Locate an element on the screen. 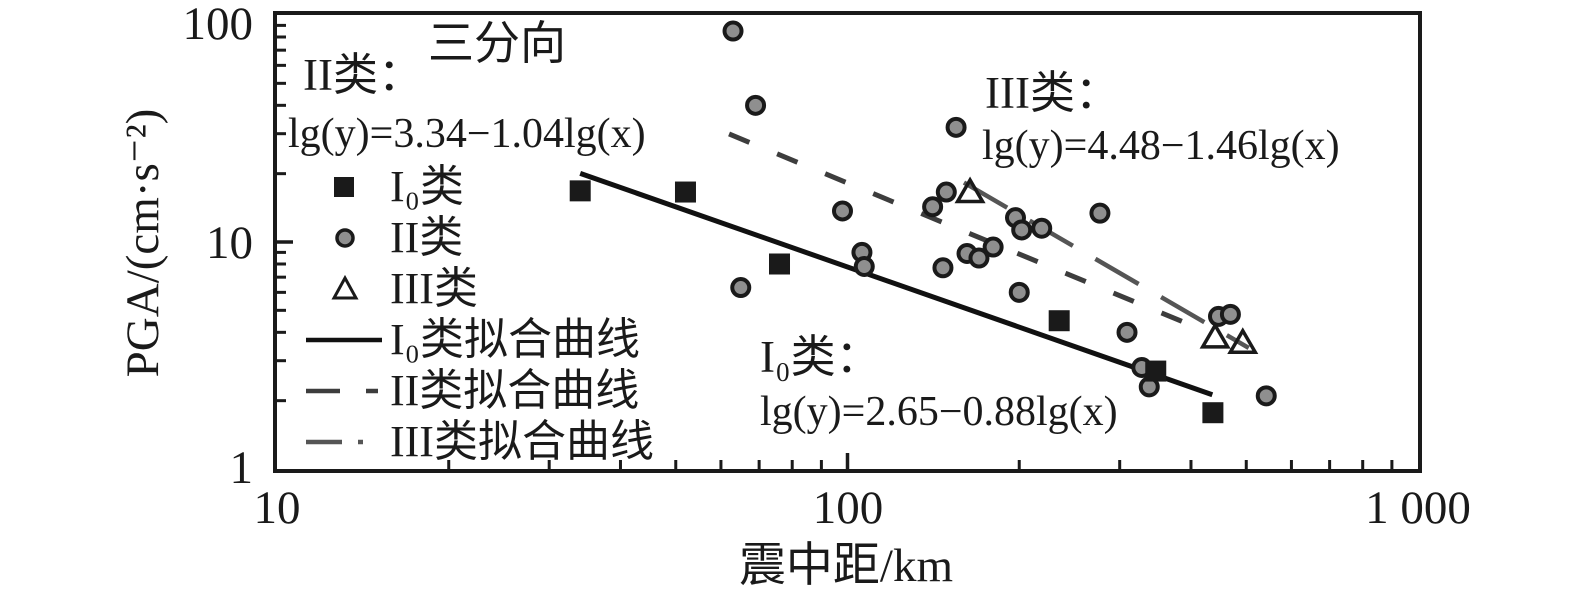 The height and width of the screenshot is (606, 1575). legend-item-label: II类 is located at coordinates (427, 237).